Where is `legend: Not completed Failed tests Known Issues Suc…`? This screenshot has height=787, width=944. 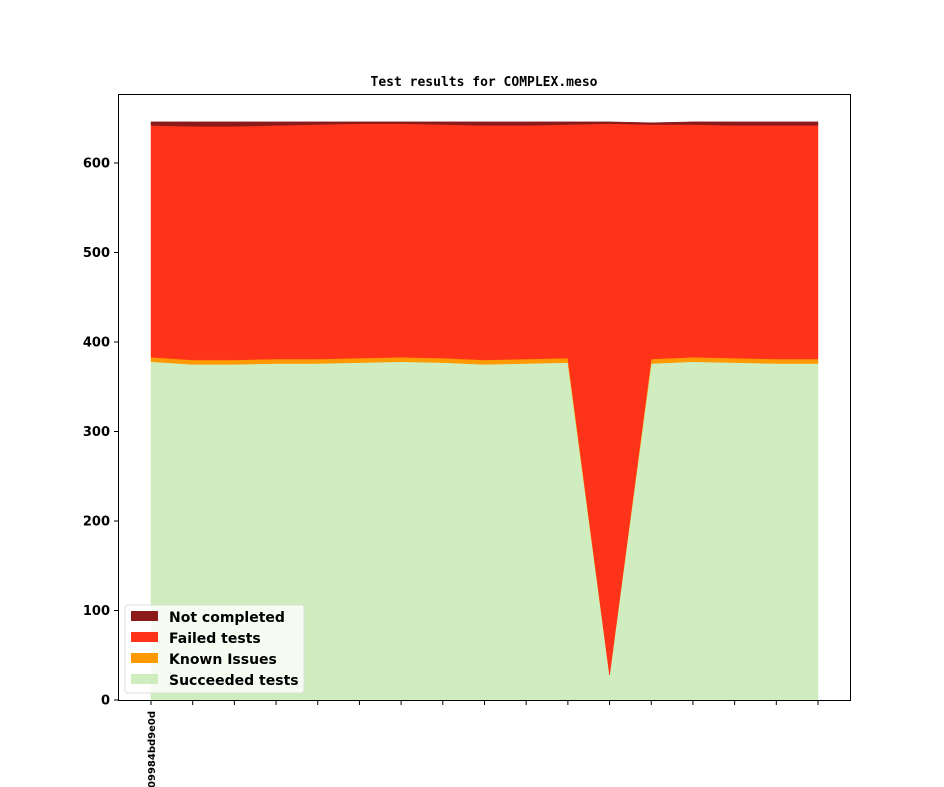
legend: Not completed Failed tests Known Issues Suc… is located at coordinates (214, 649).